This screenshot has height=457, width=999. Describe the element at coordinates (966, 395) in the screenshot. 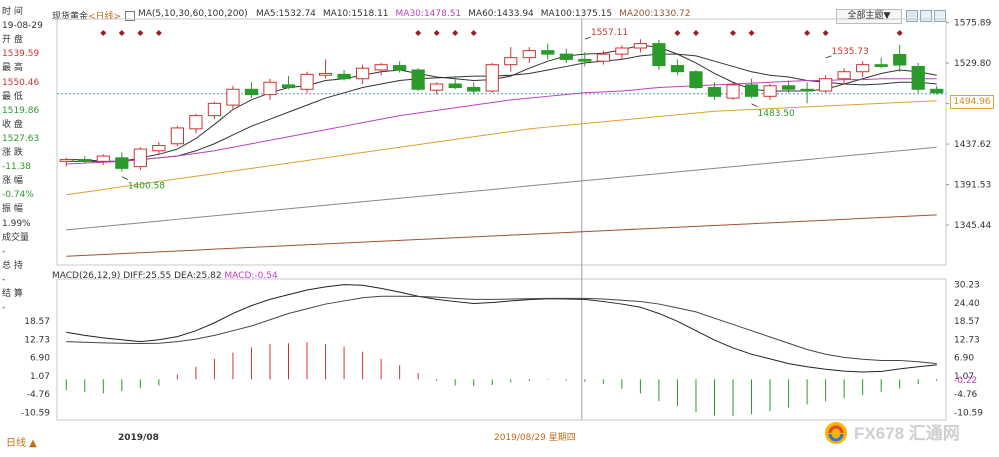

I see `macd-right-tick-7: -4.76` at that location.